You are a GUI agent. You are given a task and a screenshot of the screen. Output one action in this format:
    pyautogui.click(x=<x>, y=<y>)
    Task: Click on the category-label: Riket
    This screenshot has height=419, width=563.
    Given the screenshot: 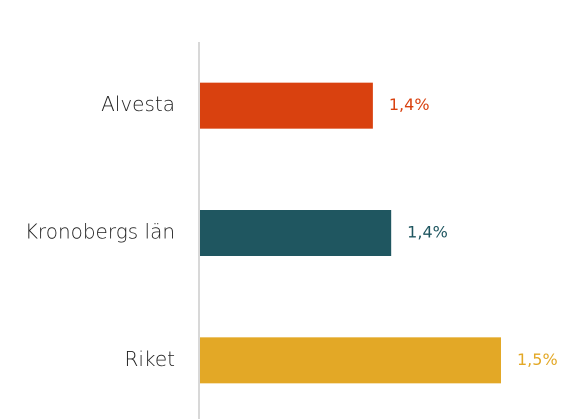 What is the action you would take?
    pyautogui.click(x=150, y=359)
    